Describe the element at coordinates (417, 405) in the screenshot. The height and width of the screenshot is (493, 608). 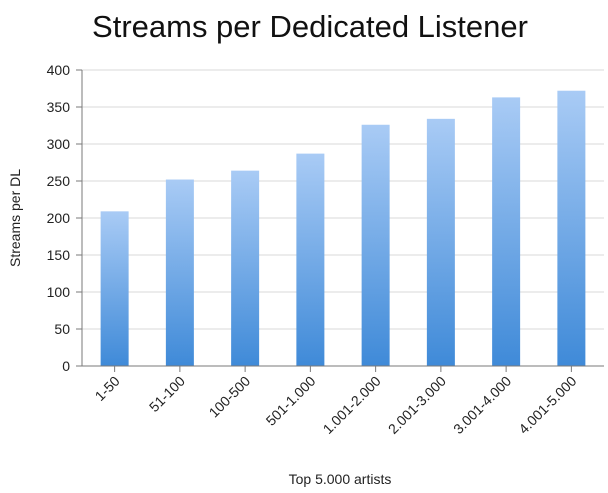
I see `x-tick-label: 2.001-3.000` at that location.